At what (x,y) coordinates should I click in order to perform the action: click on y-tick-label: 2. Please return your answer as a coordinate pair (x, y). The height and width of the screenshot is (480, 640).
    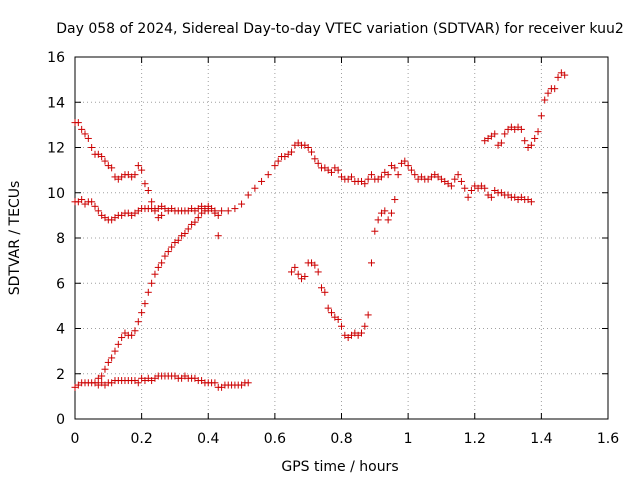
    Looking at the image, I should click on (60, 375).